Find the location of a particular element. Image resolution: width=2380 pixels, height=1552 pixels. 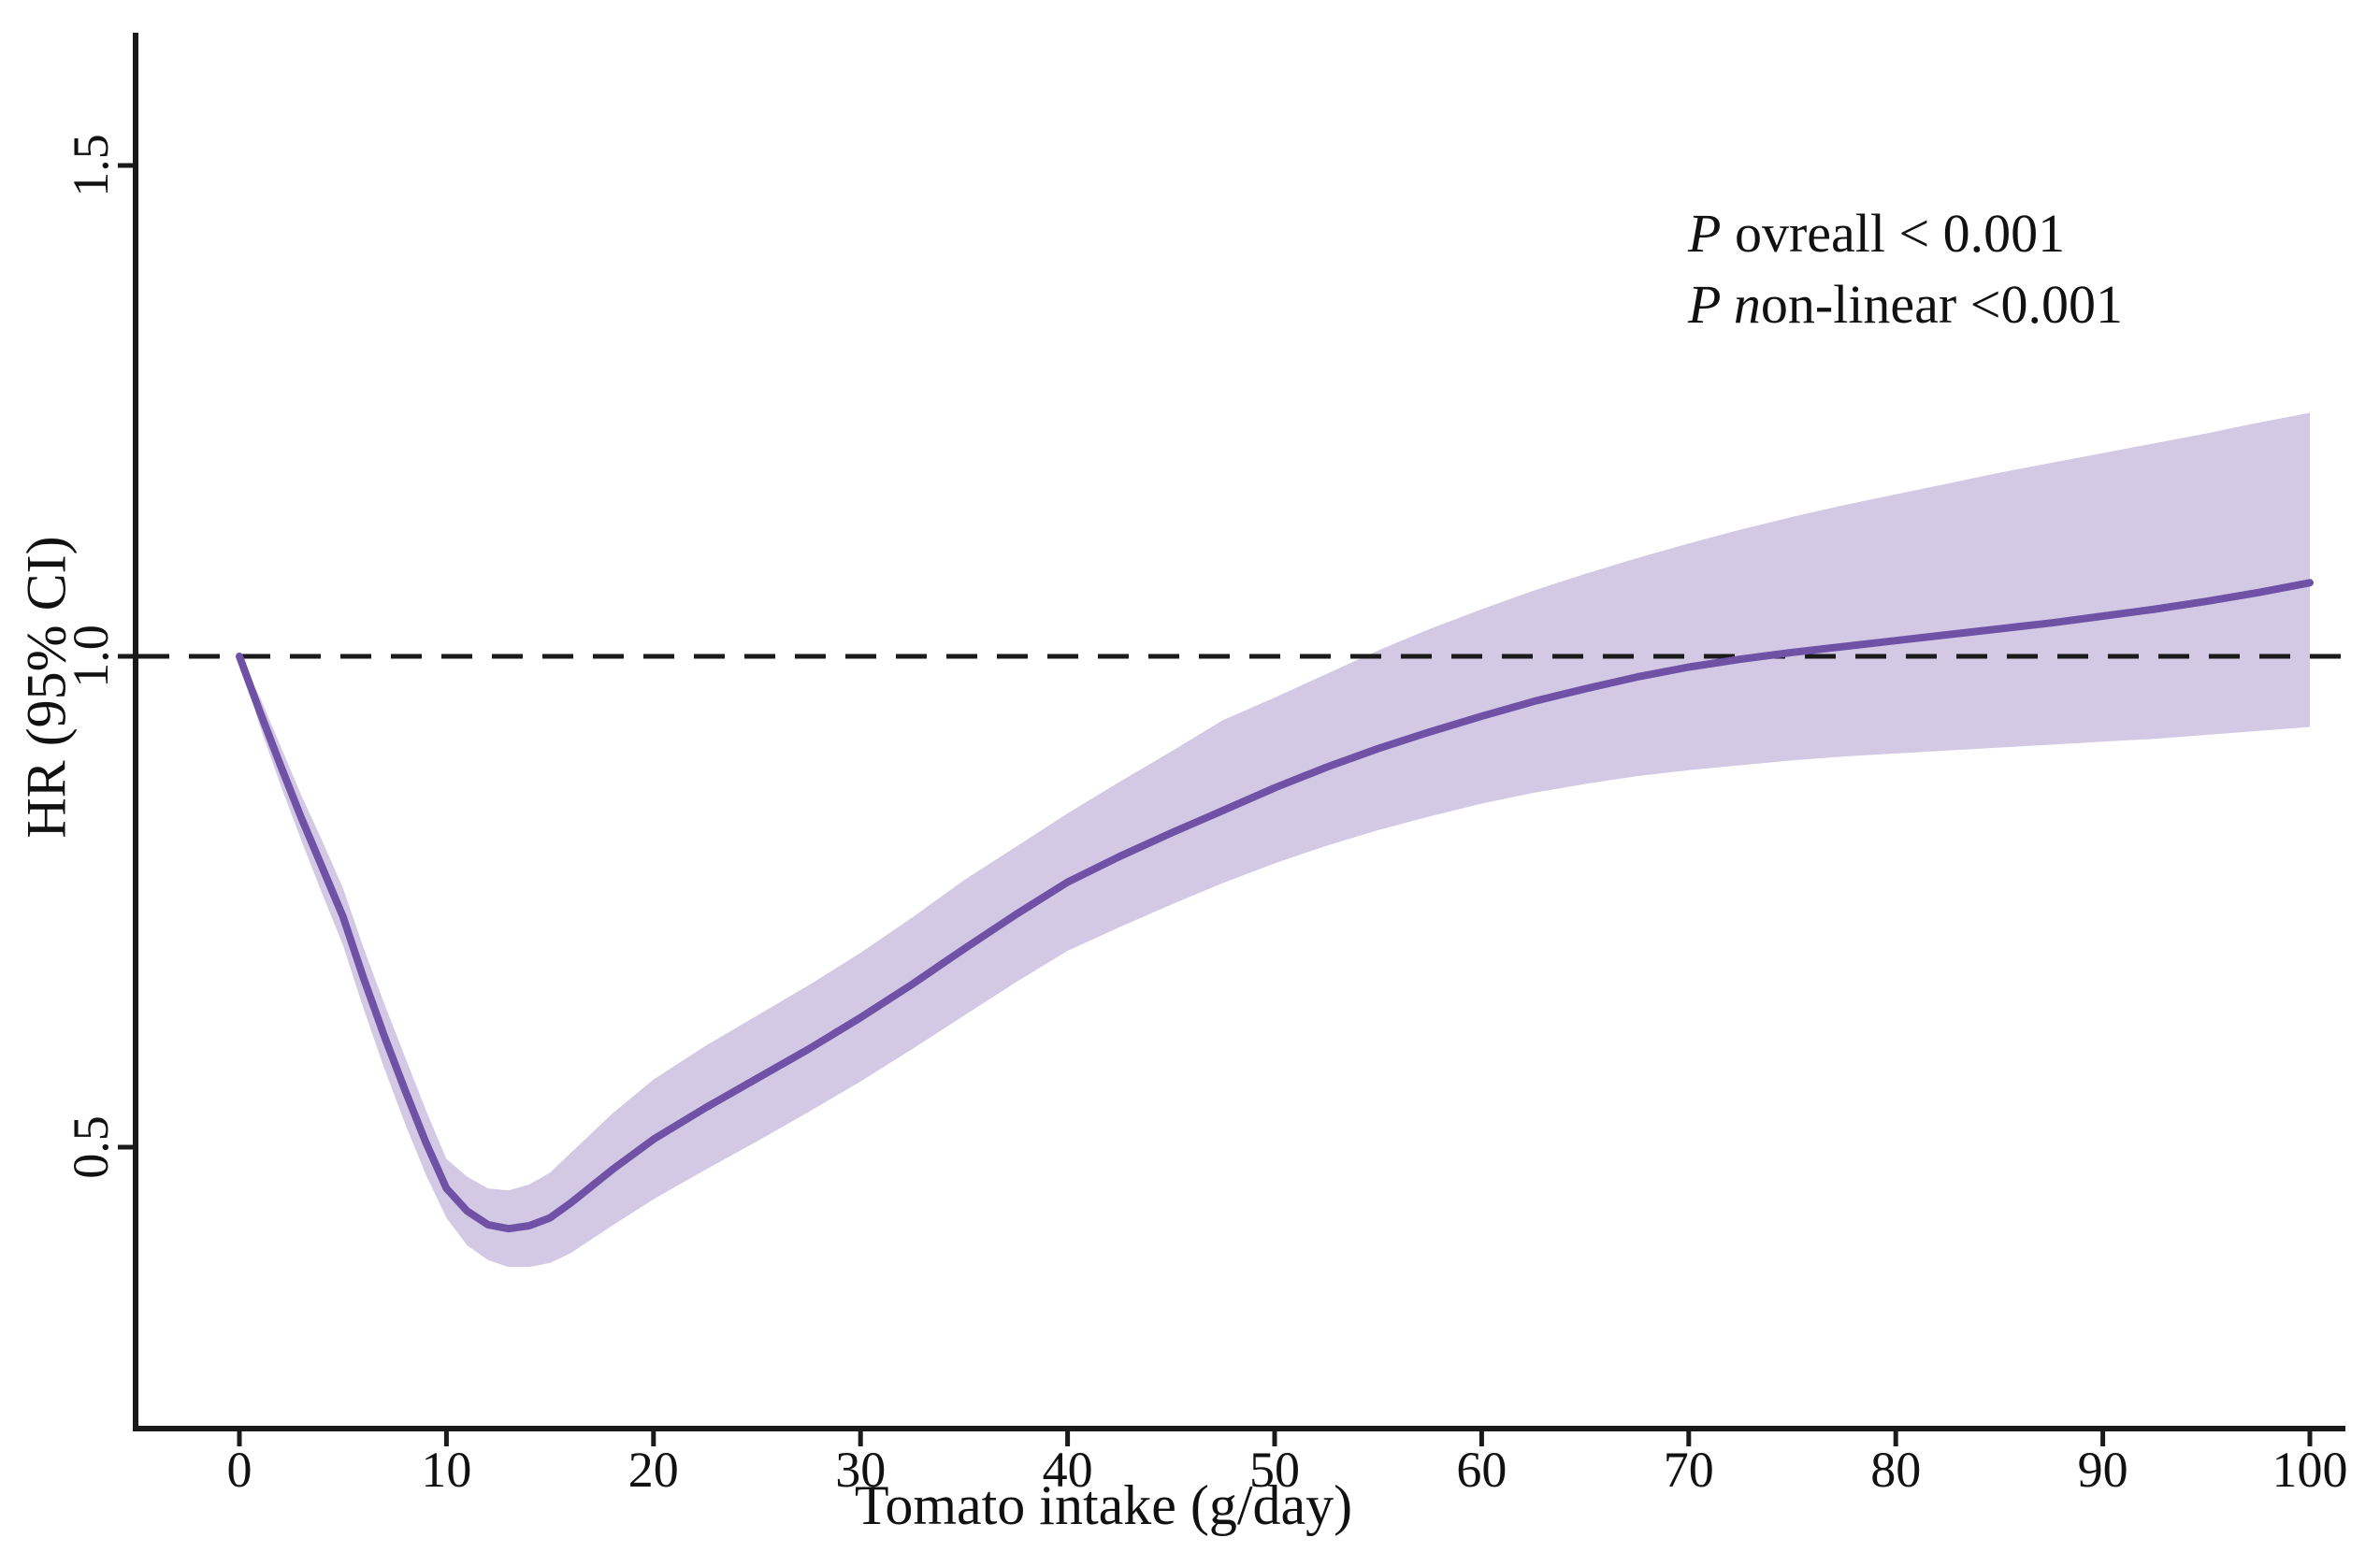

x-axis-title: Tomato intake (g/day) is located at coordinates (1103, 1505).